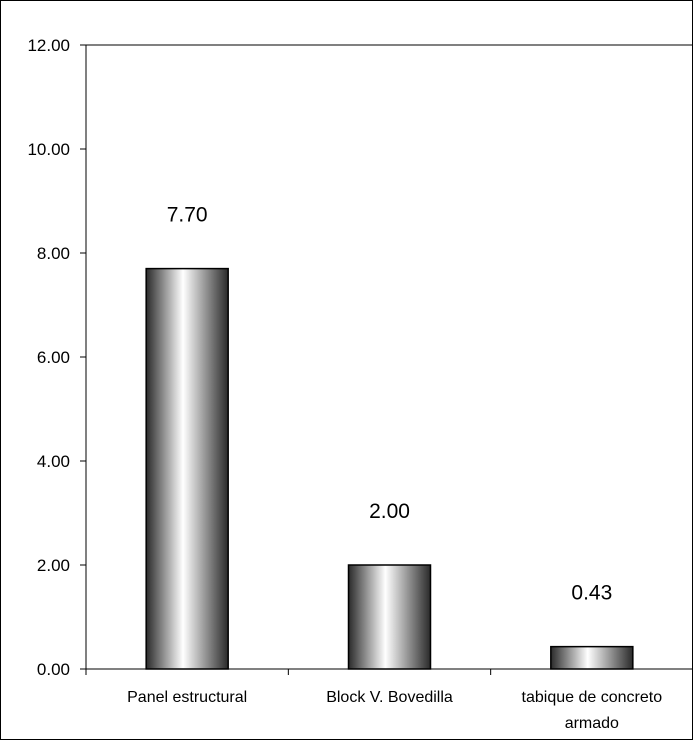  I want to click on y-tick-label: 4.00, so click(53, 461).